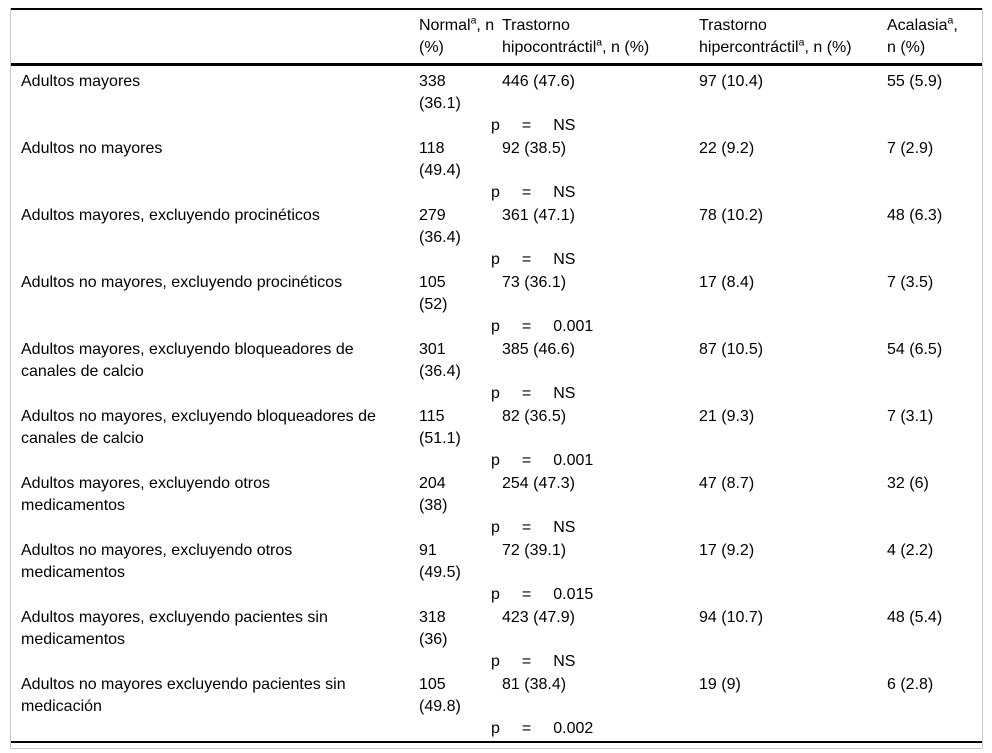 The image size is (992, 753). What do you see at coordinates (600, 37) in the screenshot?
I see `column-header-hipocontractil: Trastorno hipocontráctila, n (%)` at bounding box center [600, 37].